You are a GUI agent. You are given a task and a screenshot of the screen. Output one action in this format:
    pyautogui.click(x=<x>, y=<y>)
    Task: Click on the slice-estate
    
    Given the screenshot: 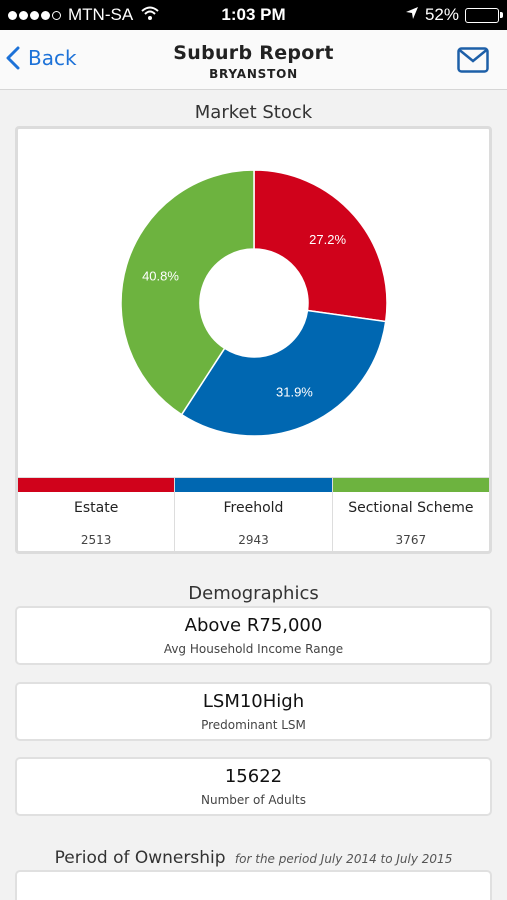 What is the action you would take?
    pyautogui.click(x=320, y=246)
    